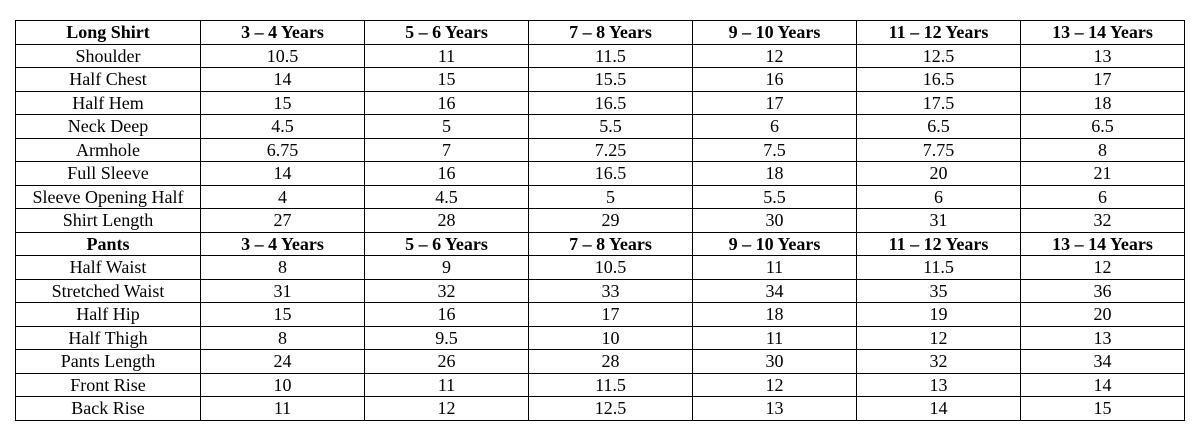 The image size is (1200, 433). I want to click on cell: 4.5, so click(446, 196).